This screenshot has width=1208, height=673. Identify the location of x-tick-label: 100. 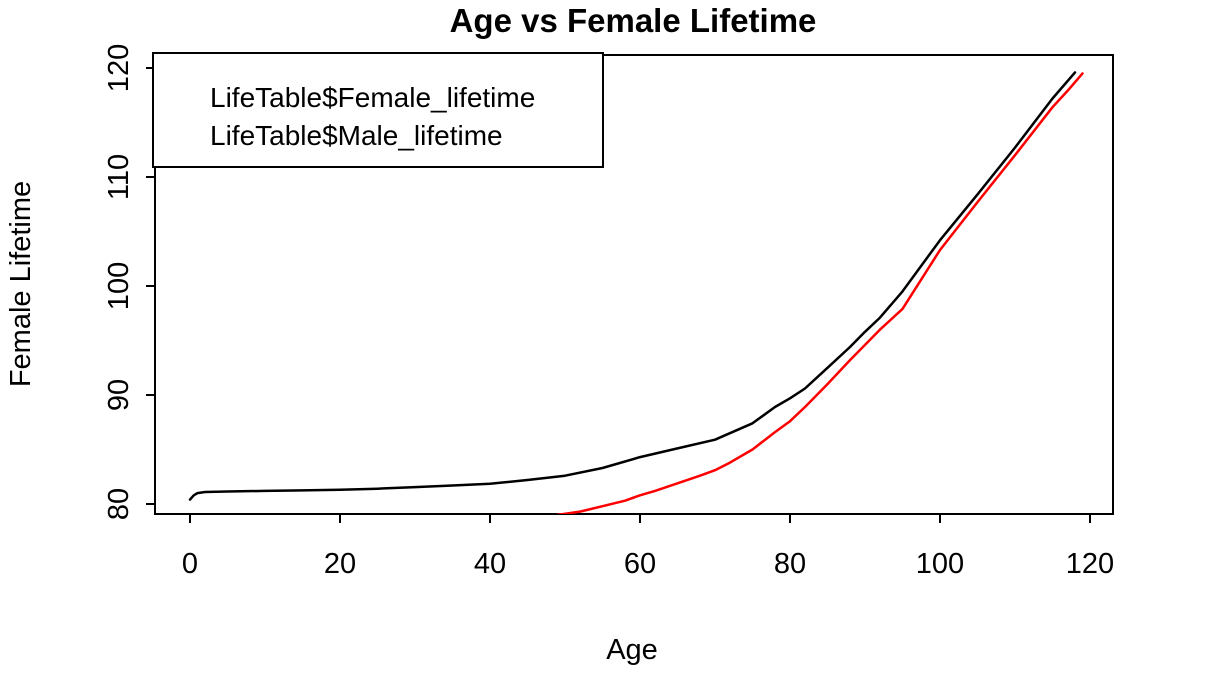
(940, 564).